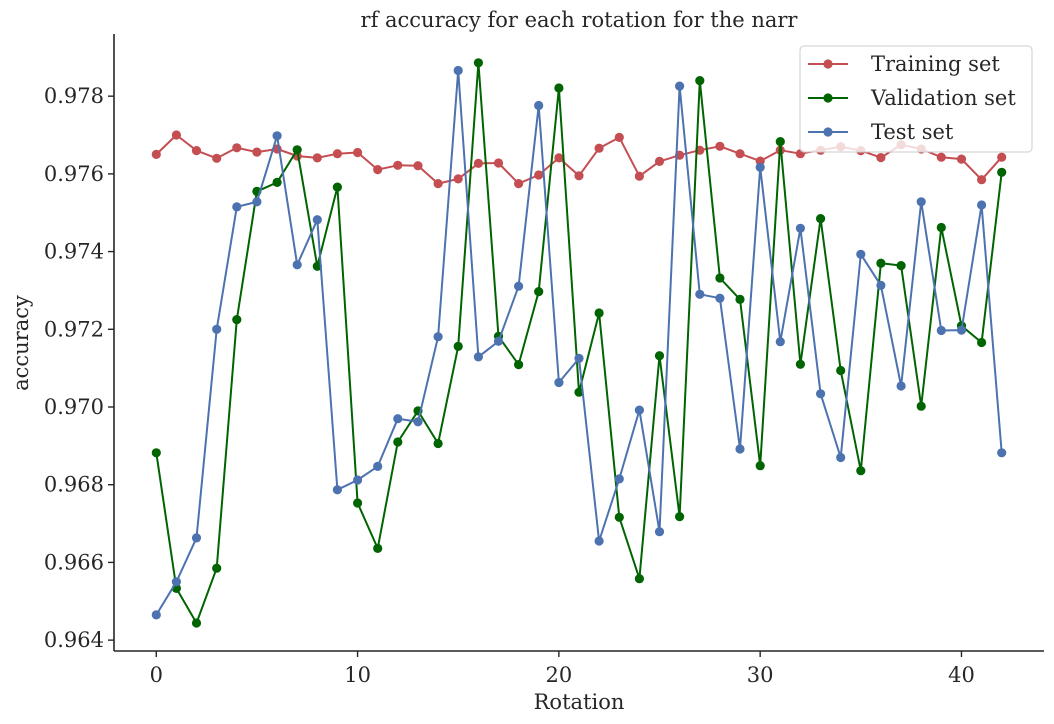  I want to click on x-tick-label: 40, so click(961, 675).